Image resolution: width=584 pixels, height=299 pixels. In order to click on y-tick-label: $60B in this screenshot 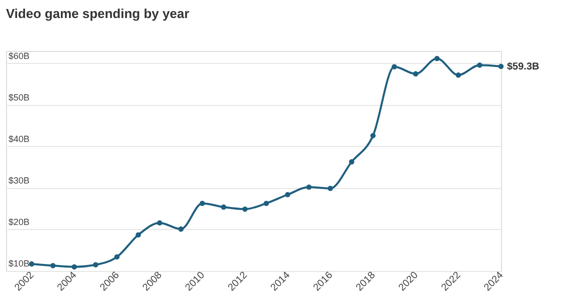, I will do `click(19, 55)`.